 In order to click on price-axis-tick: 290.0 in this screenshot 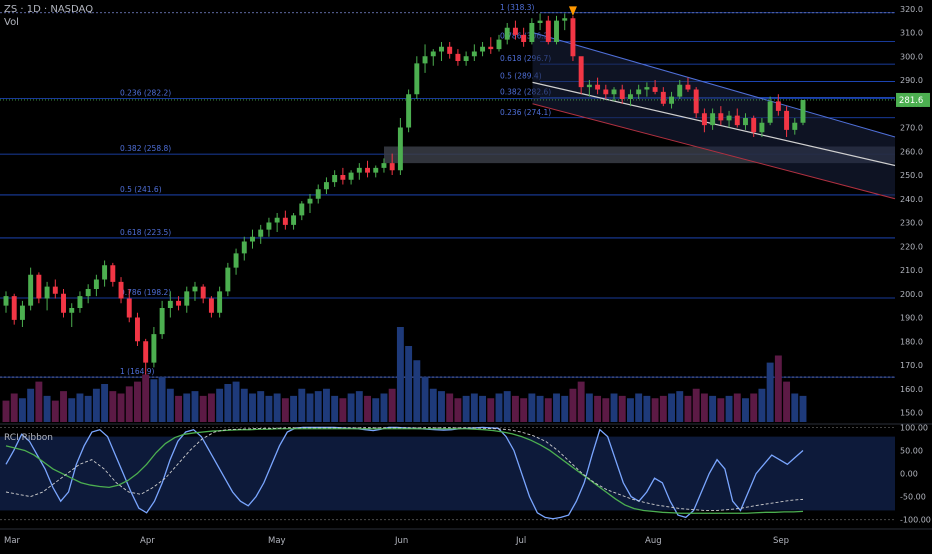, I will do `click(911, 80)`.